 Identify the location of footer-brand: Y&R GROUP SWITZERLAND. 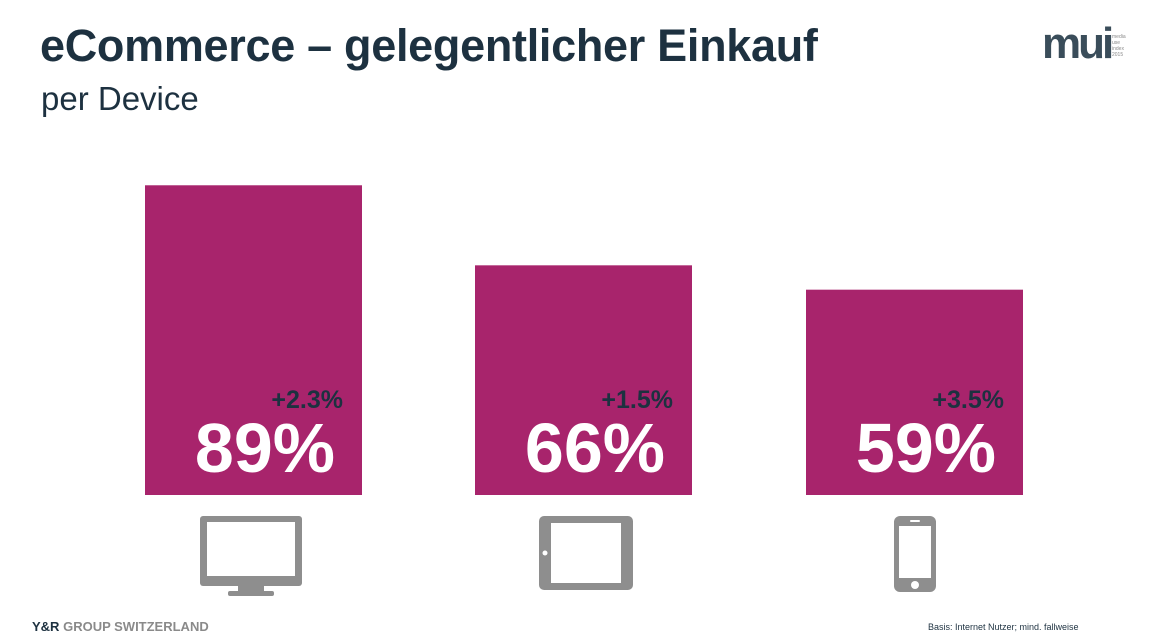
(120, 626).